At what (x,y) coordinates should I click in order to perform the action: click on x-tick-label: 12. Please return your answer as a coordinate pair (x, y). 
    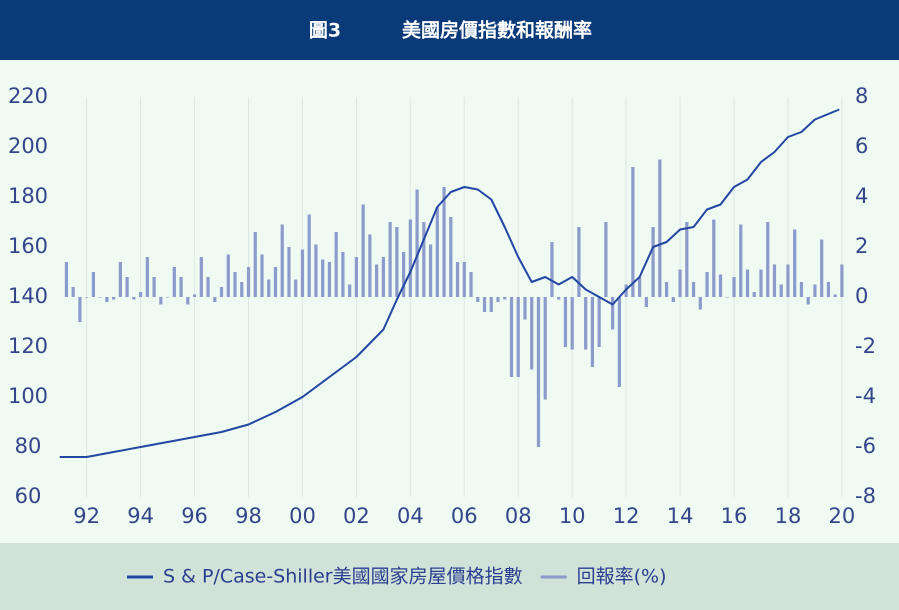
    Looking at the image, I should click on (626, 516).